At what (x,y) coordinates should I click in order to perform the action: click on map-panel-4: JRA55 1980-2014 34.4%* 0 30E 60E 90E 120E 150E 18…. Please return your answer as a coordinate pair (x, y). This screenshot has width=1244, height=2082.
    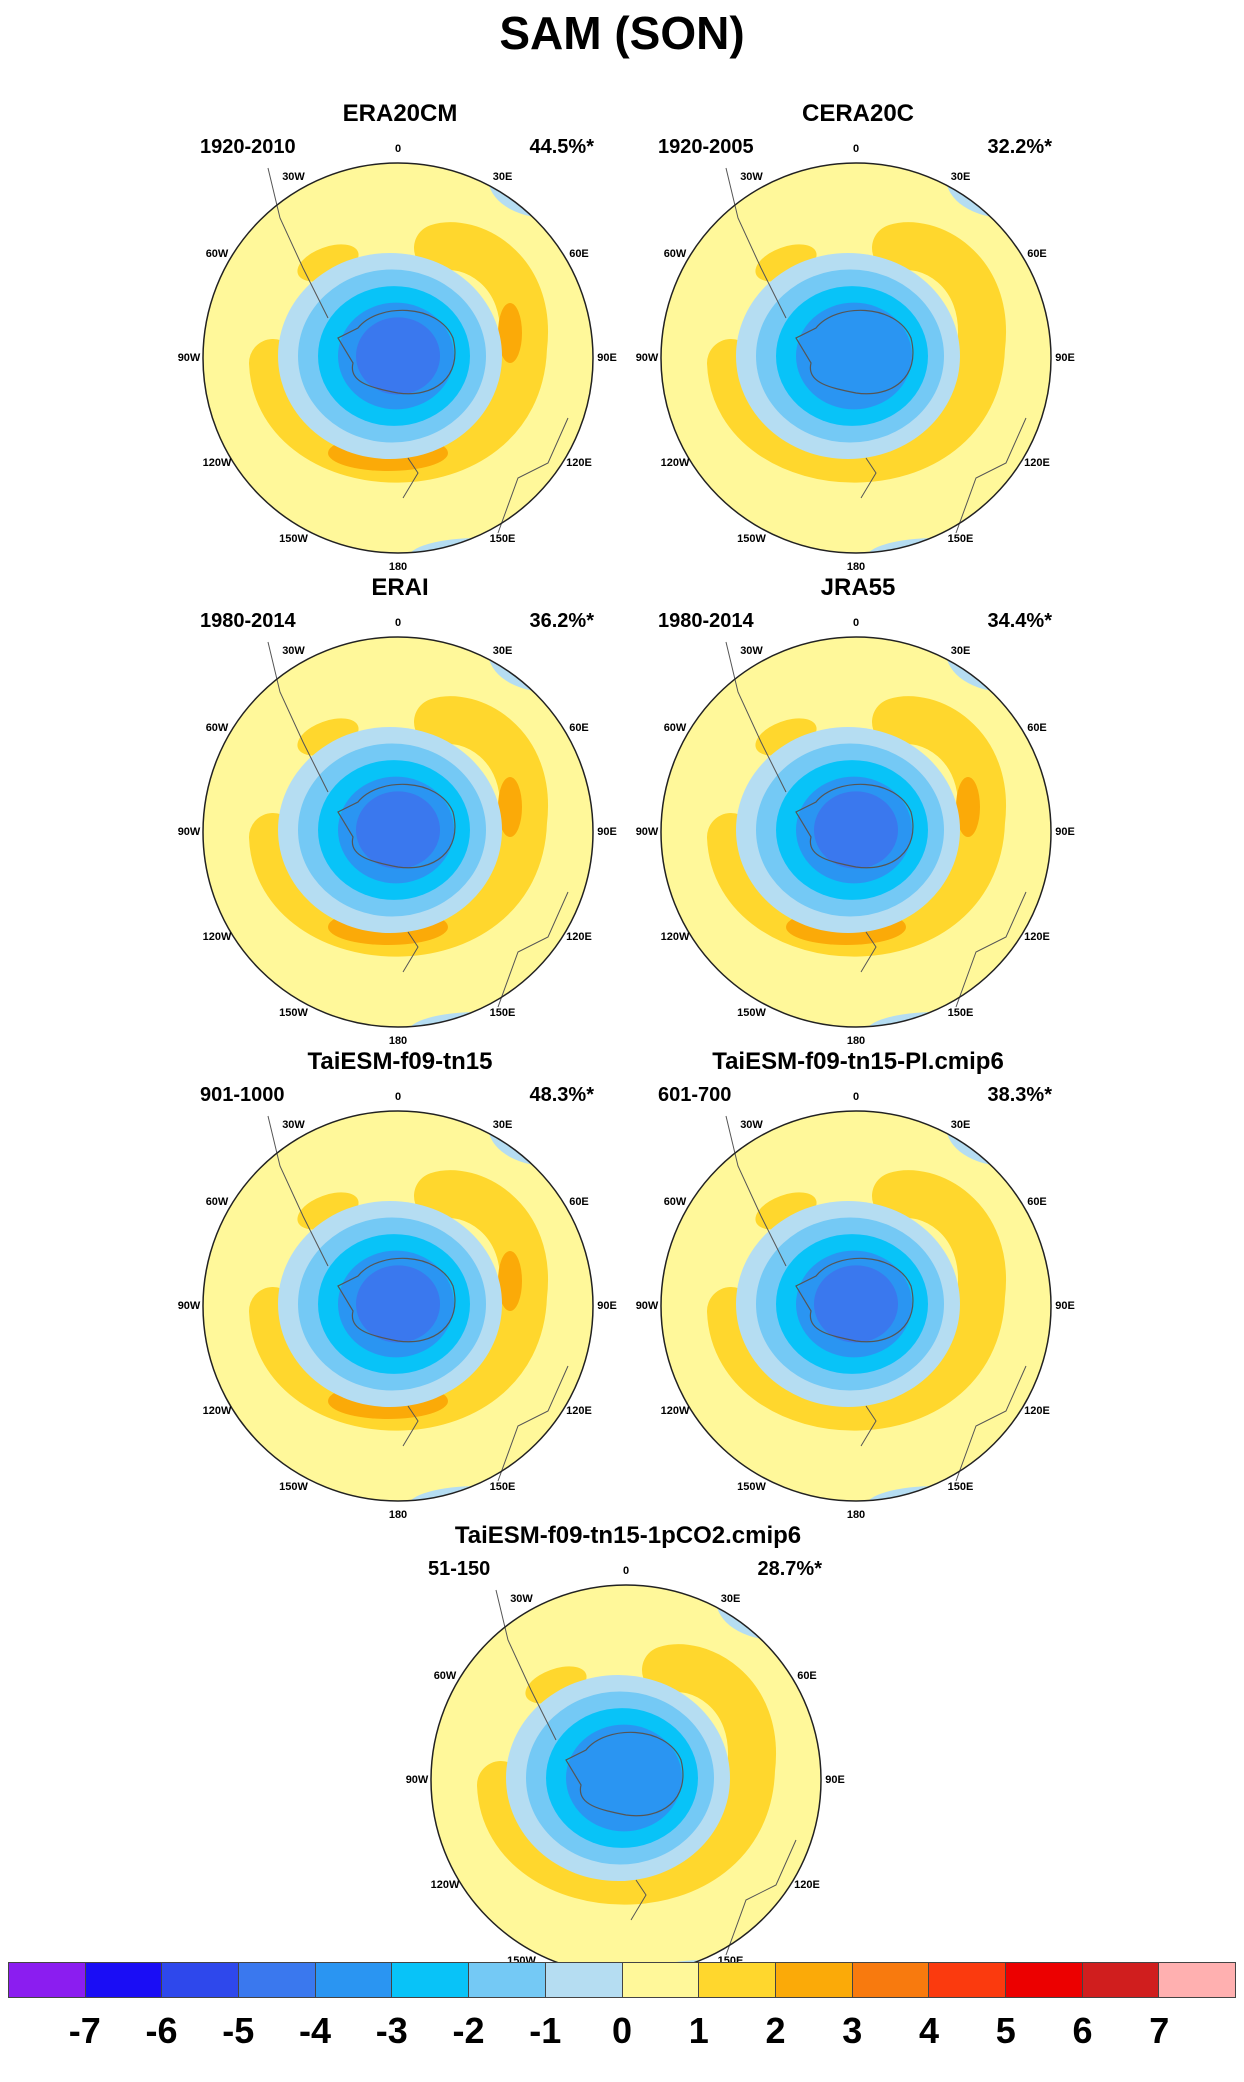
    Looking at the image, I should click on (858, 810).